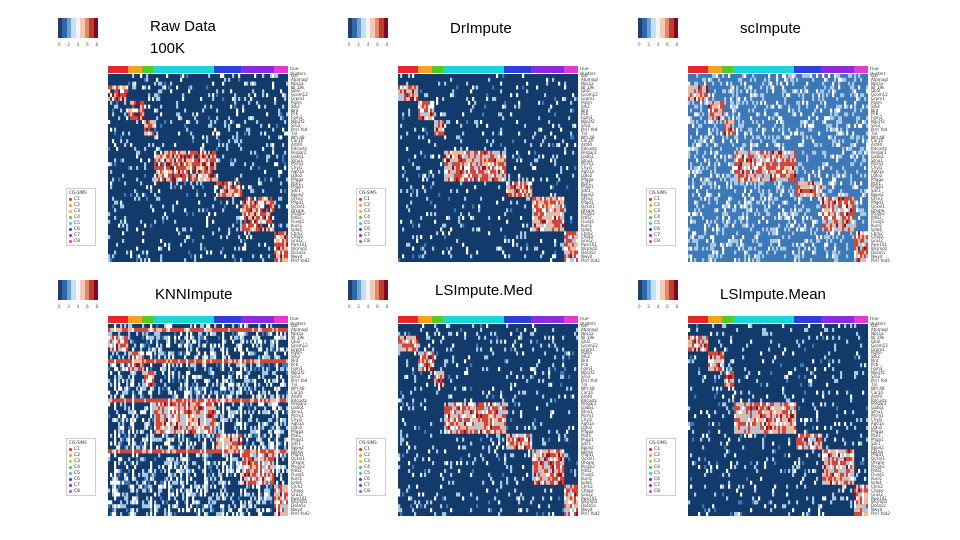 This screenshot has height=540, width=960. What do you see at coordinates (876, 125) in the screenshot?
I see `gene-label: Sro3` at bounding box center [876, 125].